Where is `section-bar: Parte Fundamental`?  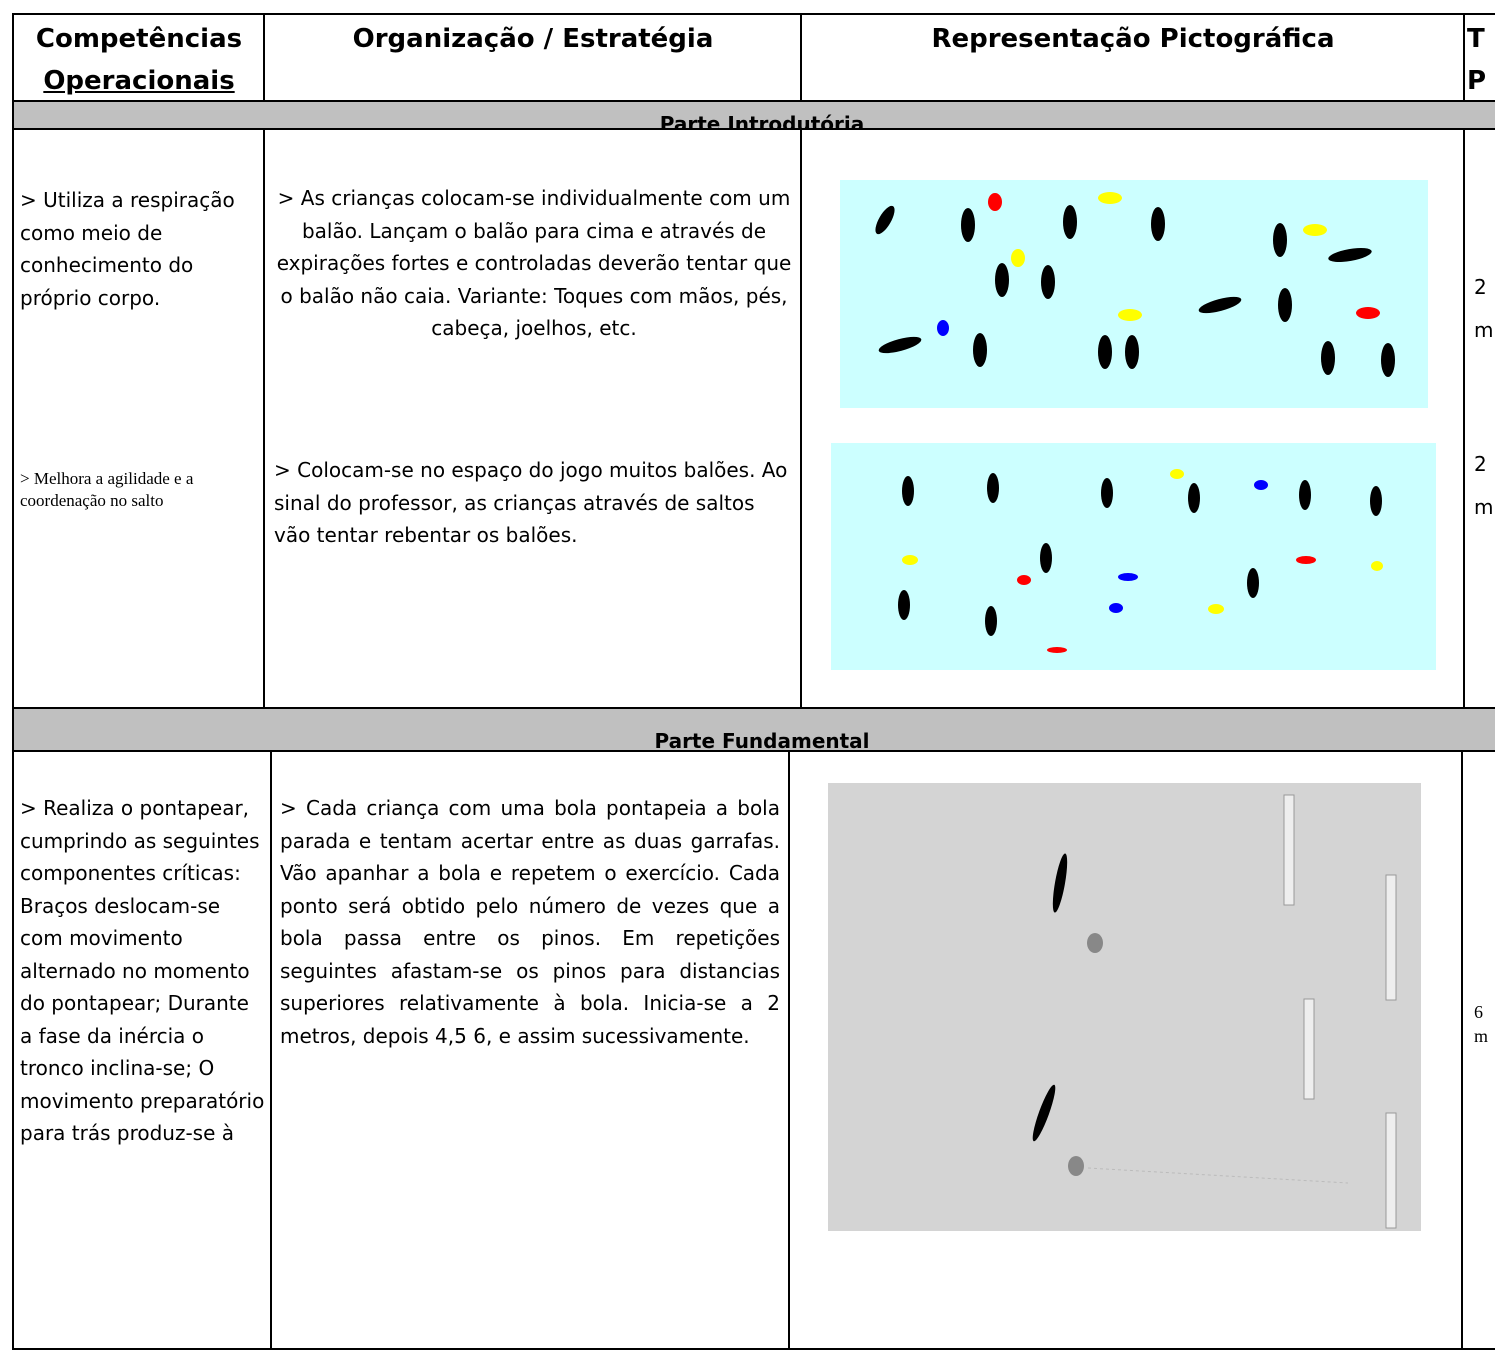 section-bar: Parte Fundamental is located at coordinates (753, 729).